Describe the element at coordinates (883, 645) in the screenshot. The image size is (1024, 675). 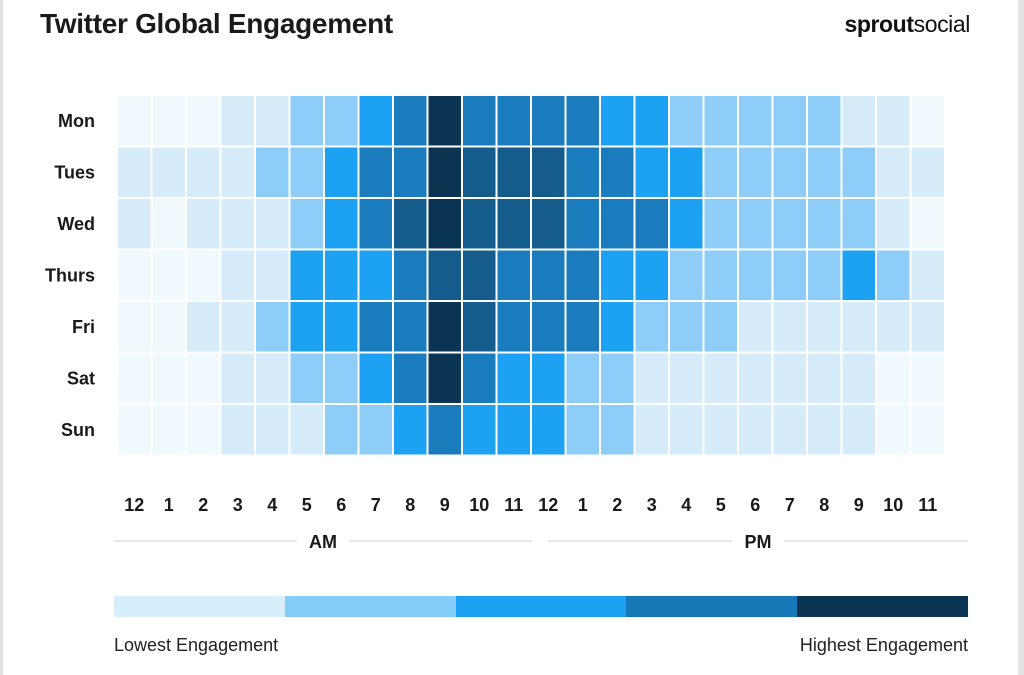
I see `legend-high-label: Highest Engagement` at that location.